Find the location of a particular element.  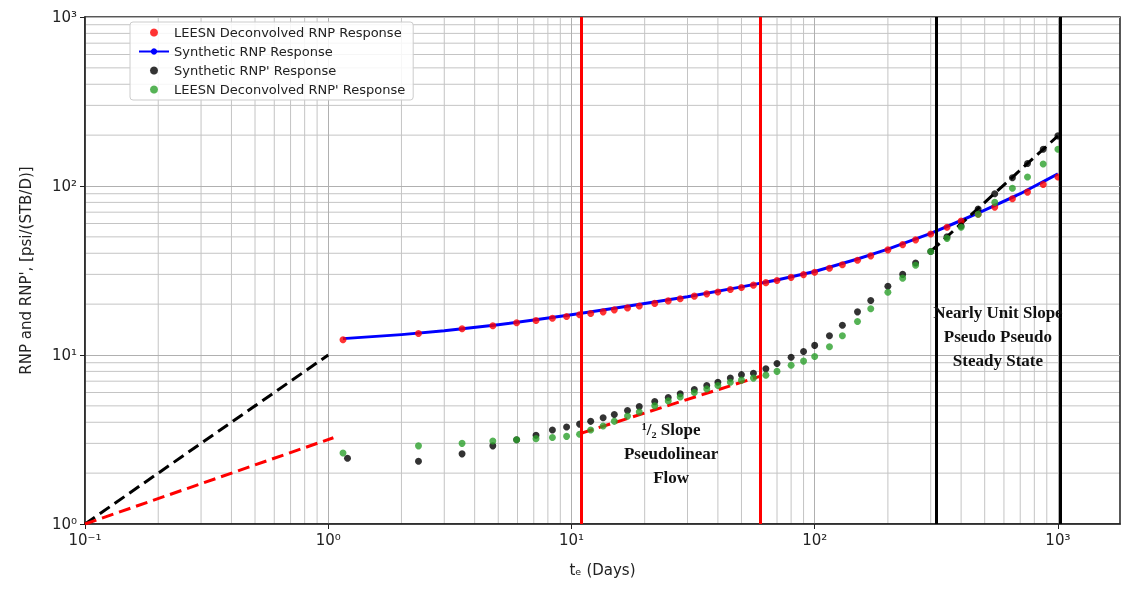

y-tick-label: 10² is located at coordinates (64, 186).